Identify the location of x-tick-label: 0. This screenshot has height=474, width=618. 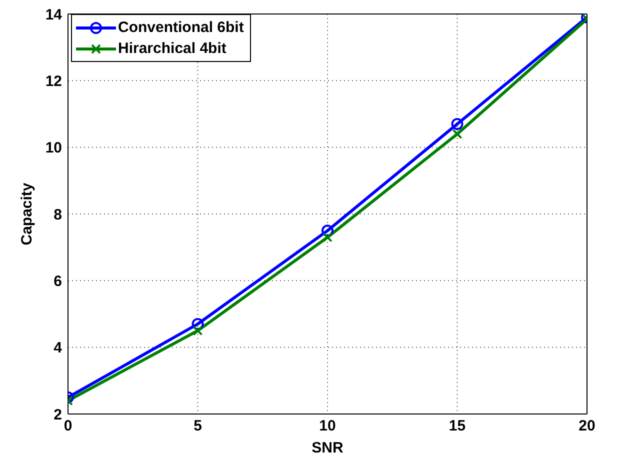
(68, 426).